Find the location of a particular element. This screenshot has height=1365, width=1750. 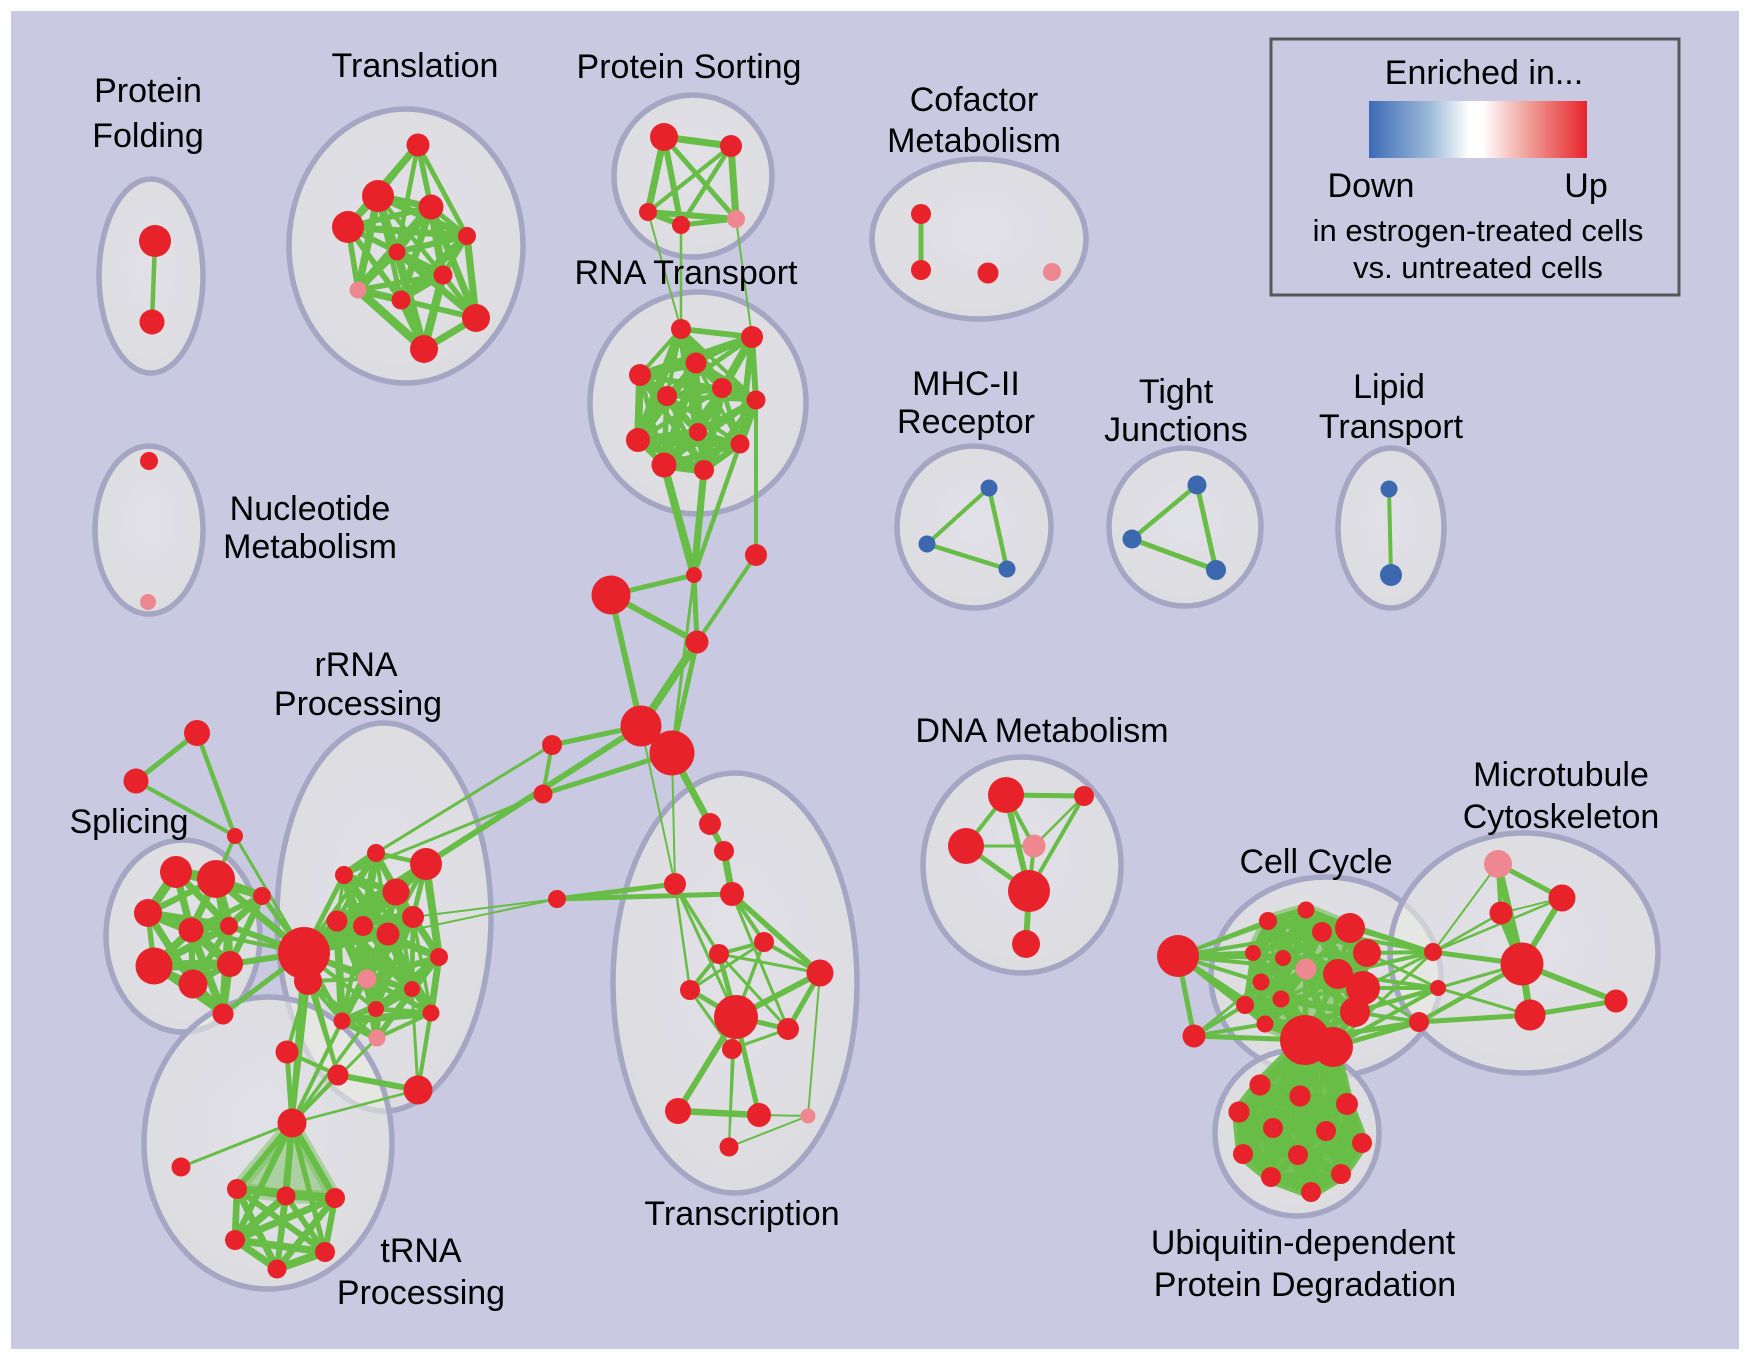

svg-text: Ubiquitin-dependent is located at coordinates (1303, 1243).